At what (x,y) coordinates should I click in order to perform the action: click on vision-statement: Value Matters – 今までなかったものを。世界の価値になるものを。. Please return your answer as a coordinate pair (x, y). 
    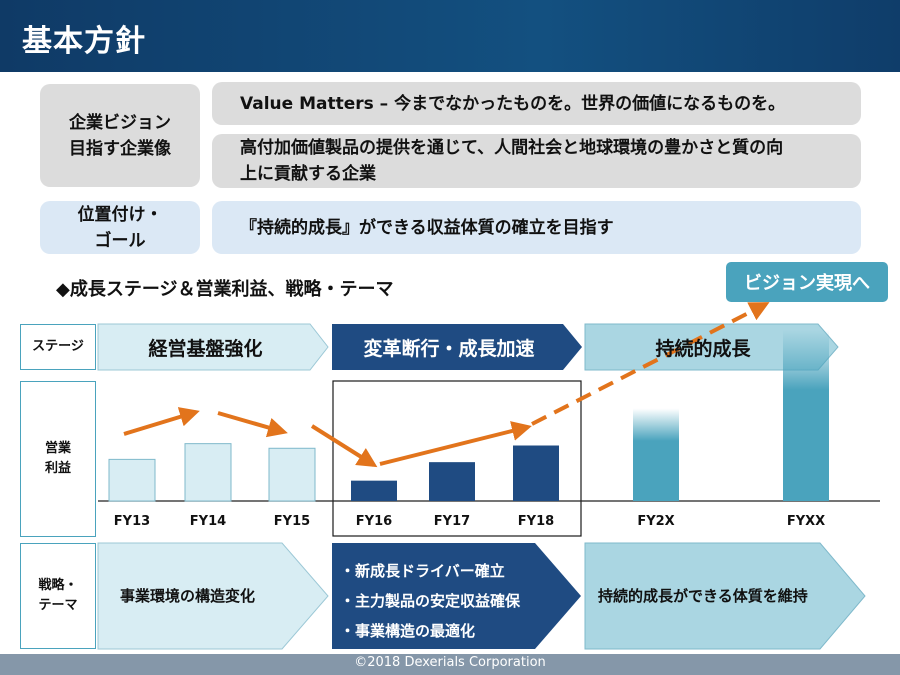
    Looking at the image, I should click on (513, 103).